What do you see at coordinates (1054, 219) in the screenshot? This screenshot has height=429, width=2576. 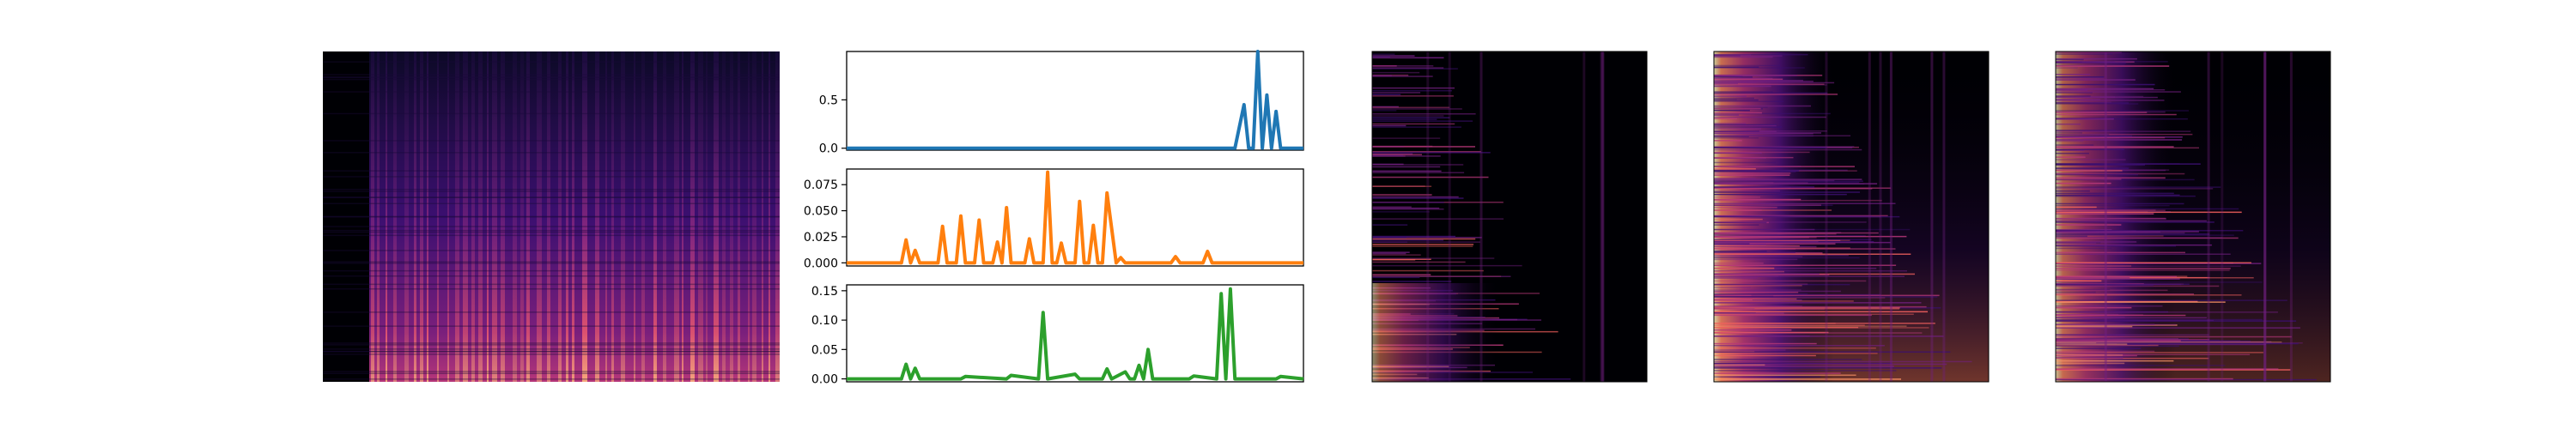 I see `line-plot-orange: 0.000 0.025 0.050 0.075` at bounding box center [1054, 219].